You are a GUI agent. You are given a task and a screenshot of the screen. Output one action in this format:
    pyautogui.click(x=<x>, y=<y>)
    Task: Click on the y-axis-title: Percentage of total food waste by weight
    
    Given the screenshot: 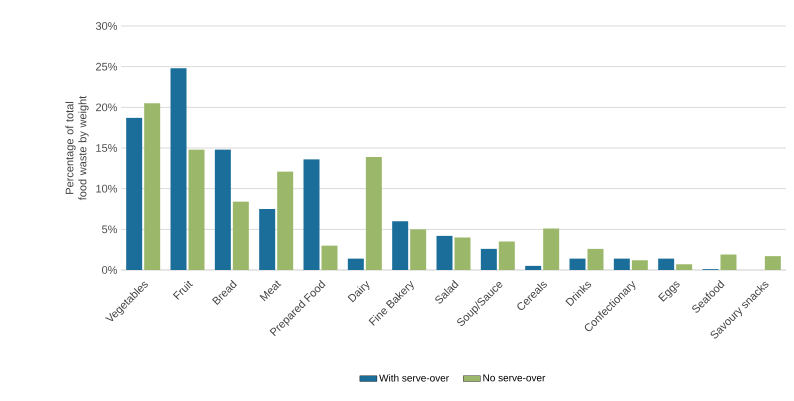 What is the action you would take?
    pyautogui.click(x=77, y=148)
    